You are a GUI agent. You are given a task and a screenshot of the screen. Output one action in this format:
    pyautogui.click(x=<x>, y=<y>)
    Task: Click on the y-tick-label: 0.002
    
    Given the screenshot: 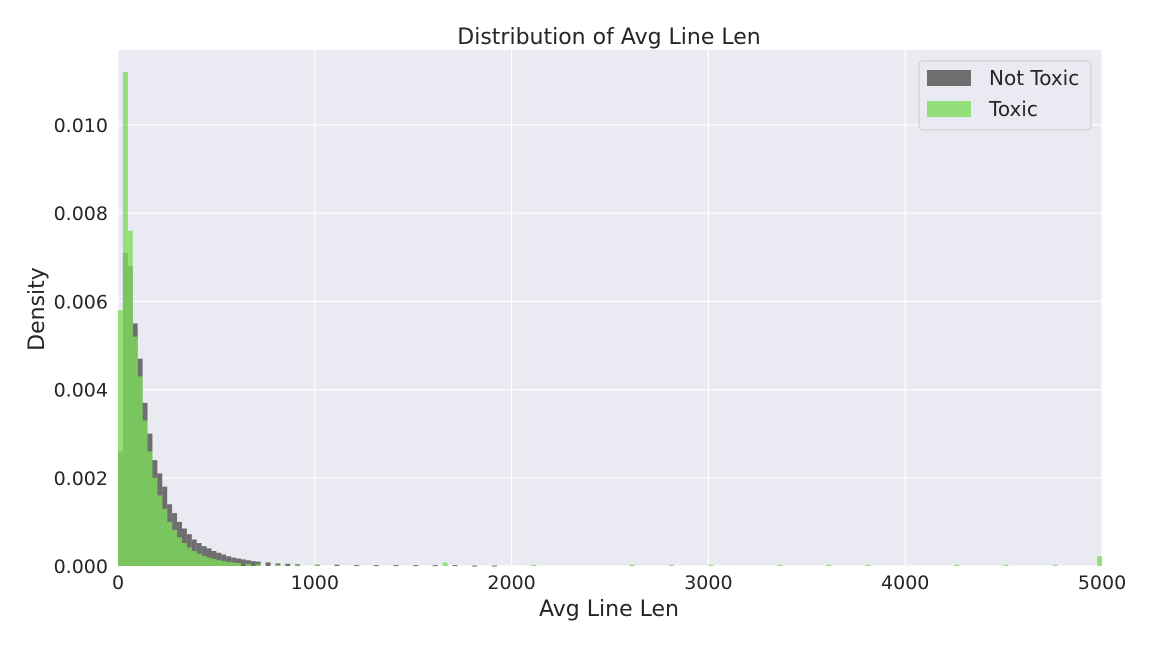 What is the action you would take?
    pyautogui.click(x=81, y=479)
    